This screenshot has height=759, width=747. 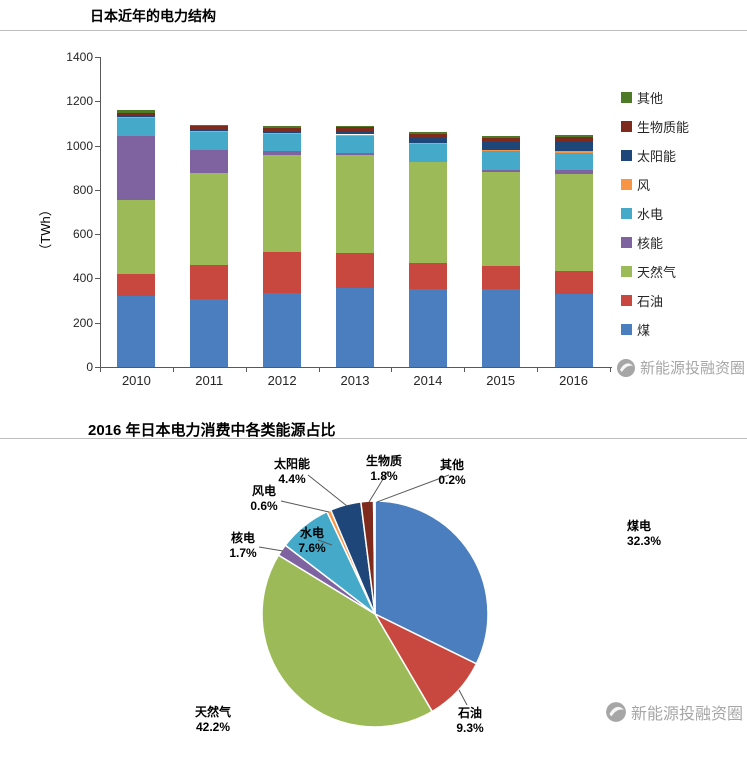 I want to click on x-axis-label: 2013, so click(x=355, y=380).